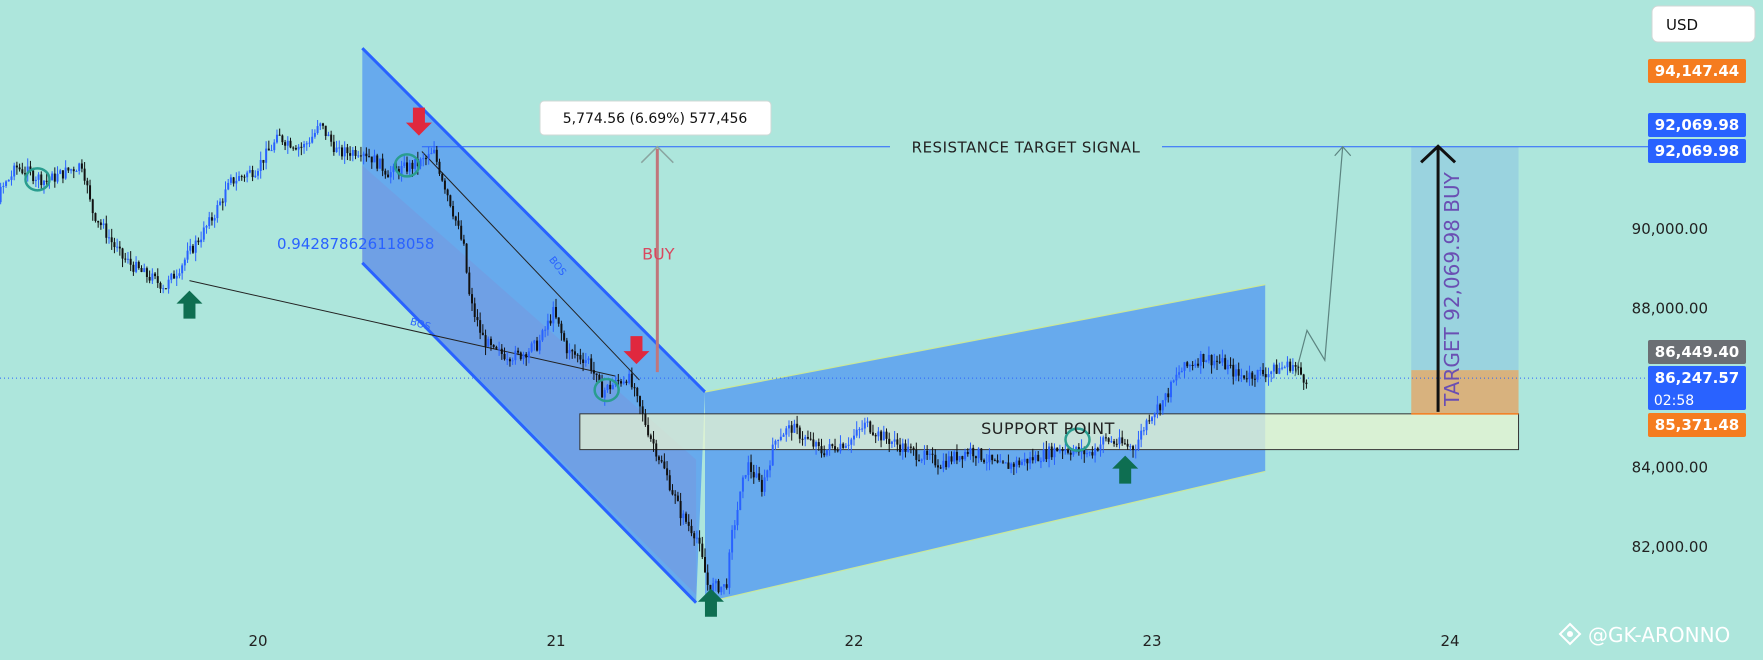 The image size is (1763, 660). Describe the element at coordinates (1438, 154) in the screenshot. I see `target-arrow-head` at that location.